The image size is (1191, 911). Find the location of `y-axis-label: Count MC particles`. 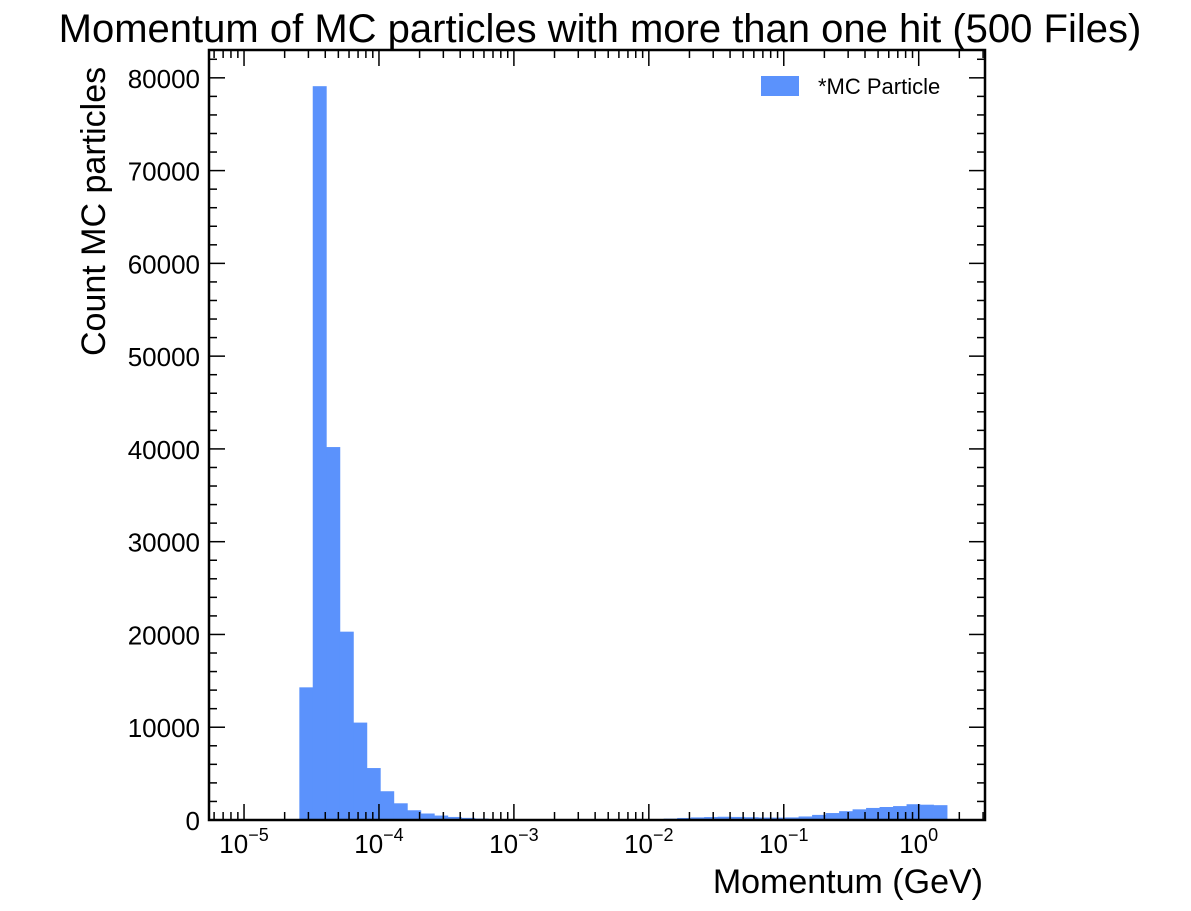

y-axis-label: Count MC particles is located at coordinates (94, 211).